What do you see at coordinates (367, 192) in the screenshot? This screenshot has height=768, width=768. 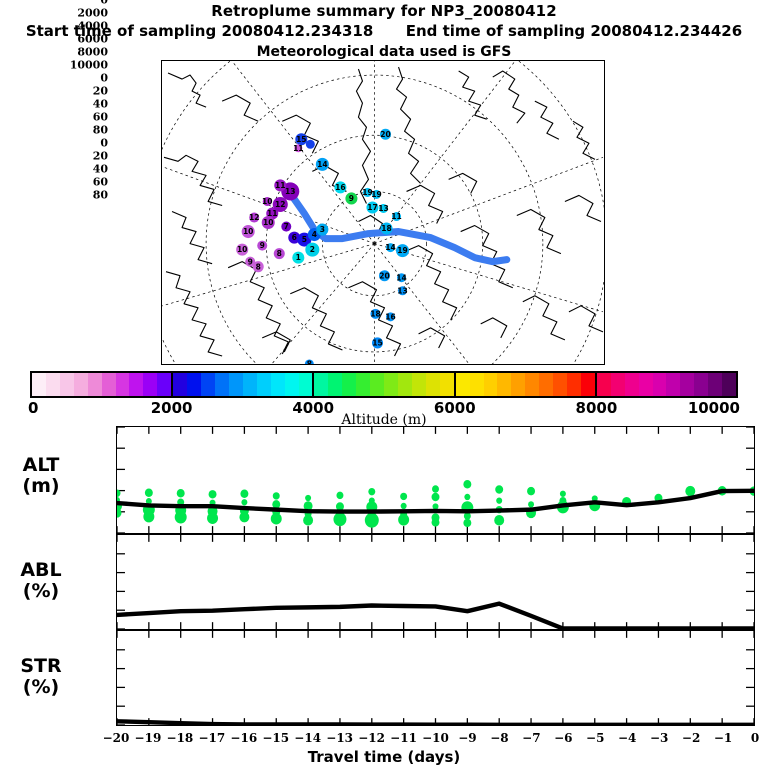 I see `map-marker-label: 19` at bounding box center [367, 192].